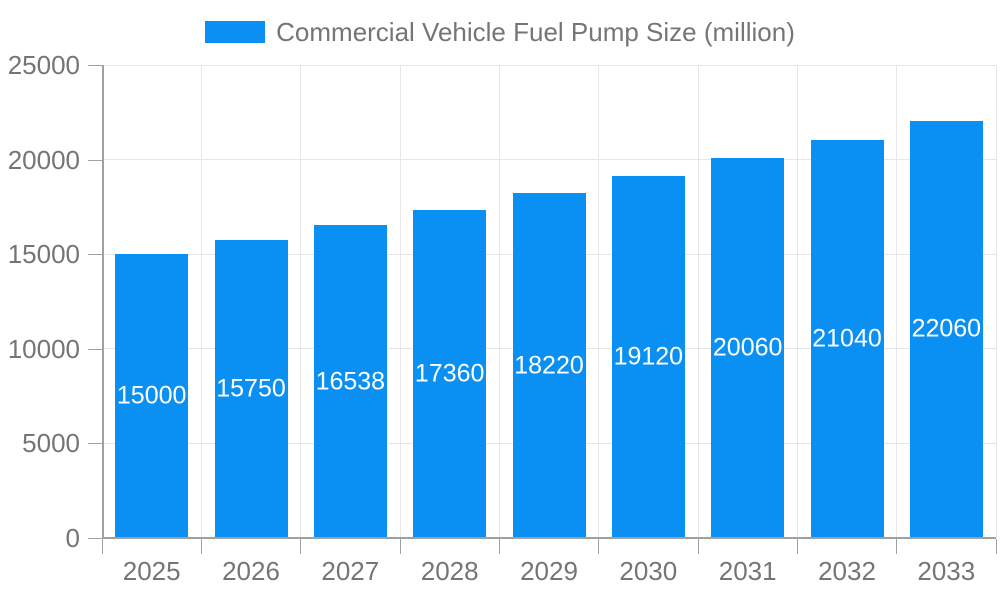 The height and width of the screenshot is (600, 1000). Describe the element at coordinates (449, 571) in the screenshot. I see `x-tick-label: 2028` at that location.